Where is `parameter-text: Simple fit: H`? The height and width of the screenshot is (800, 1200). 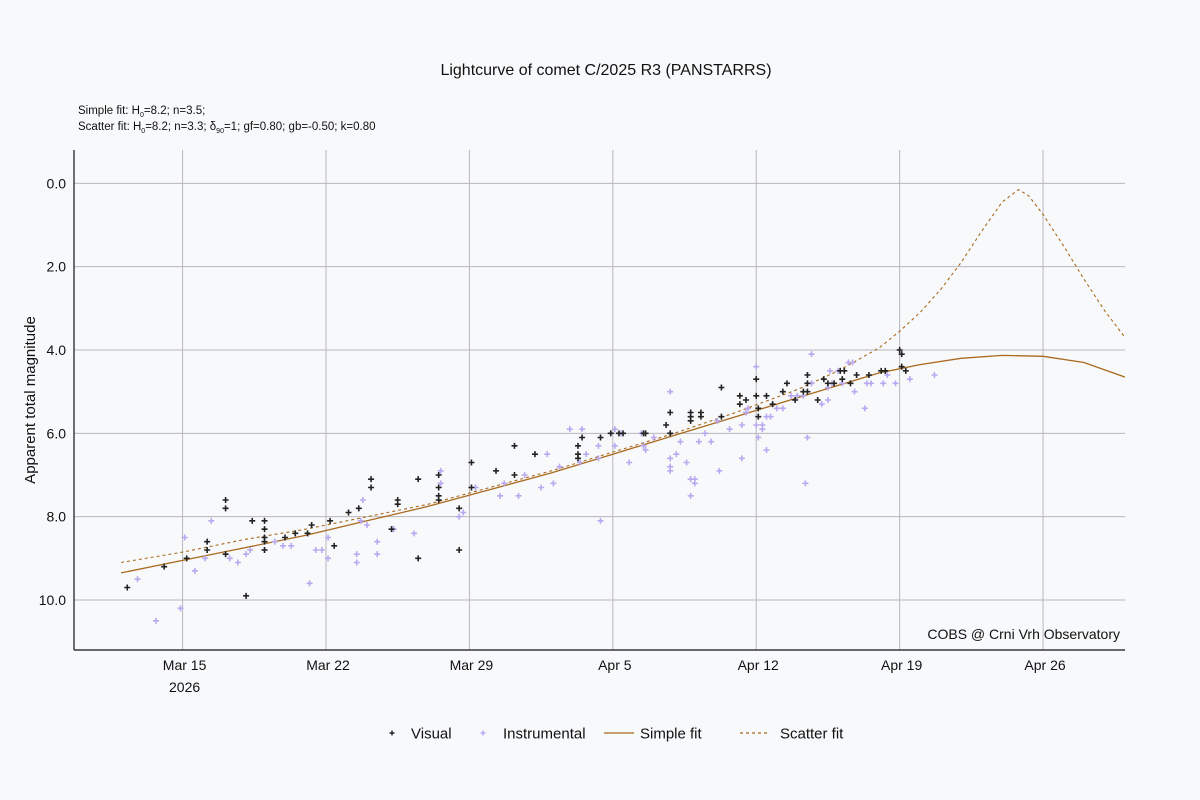
parameter-text: Simple fit: H is located at coordinates (109, 111).